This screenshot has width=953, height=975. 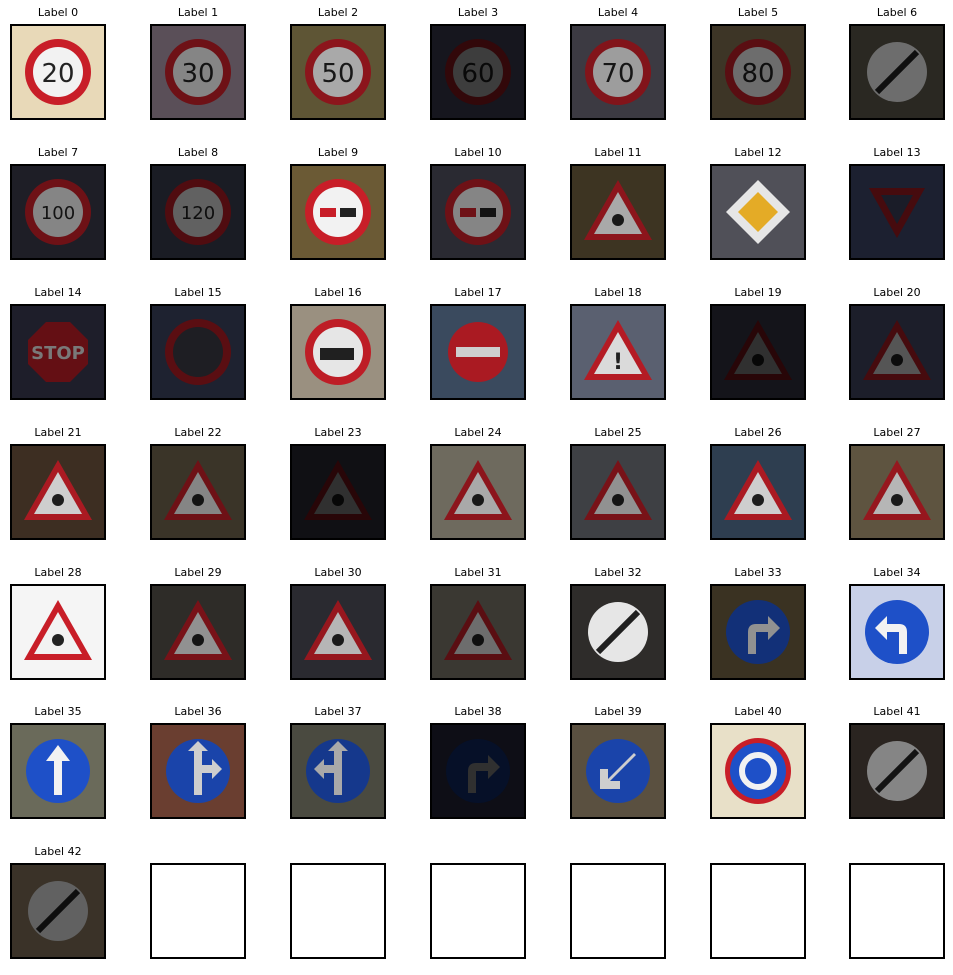 I want to click on image-panel: Label 14 STOP, so click(x=58, y=343).